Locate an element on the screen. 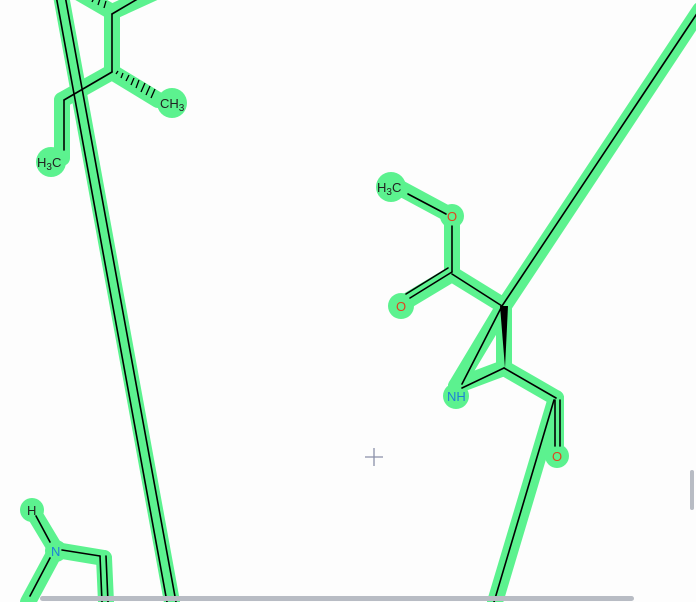 Image resolution: width=696 pixels, height=602 pixels. atom-o-carbonyl-left: O is located at coordinates (401, 306).